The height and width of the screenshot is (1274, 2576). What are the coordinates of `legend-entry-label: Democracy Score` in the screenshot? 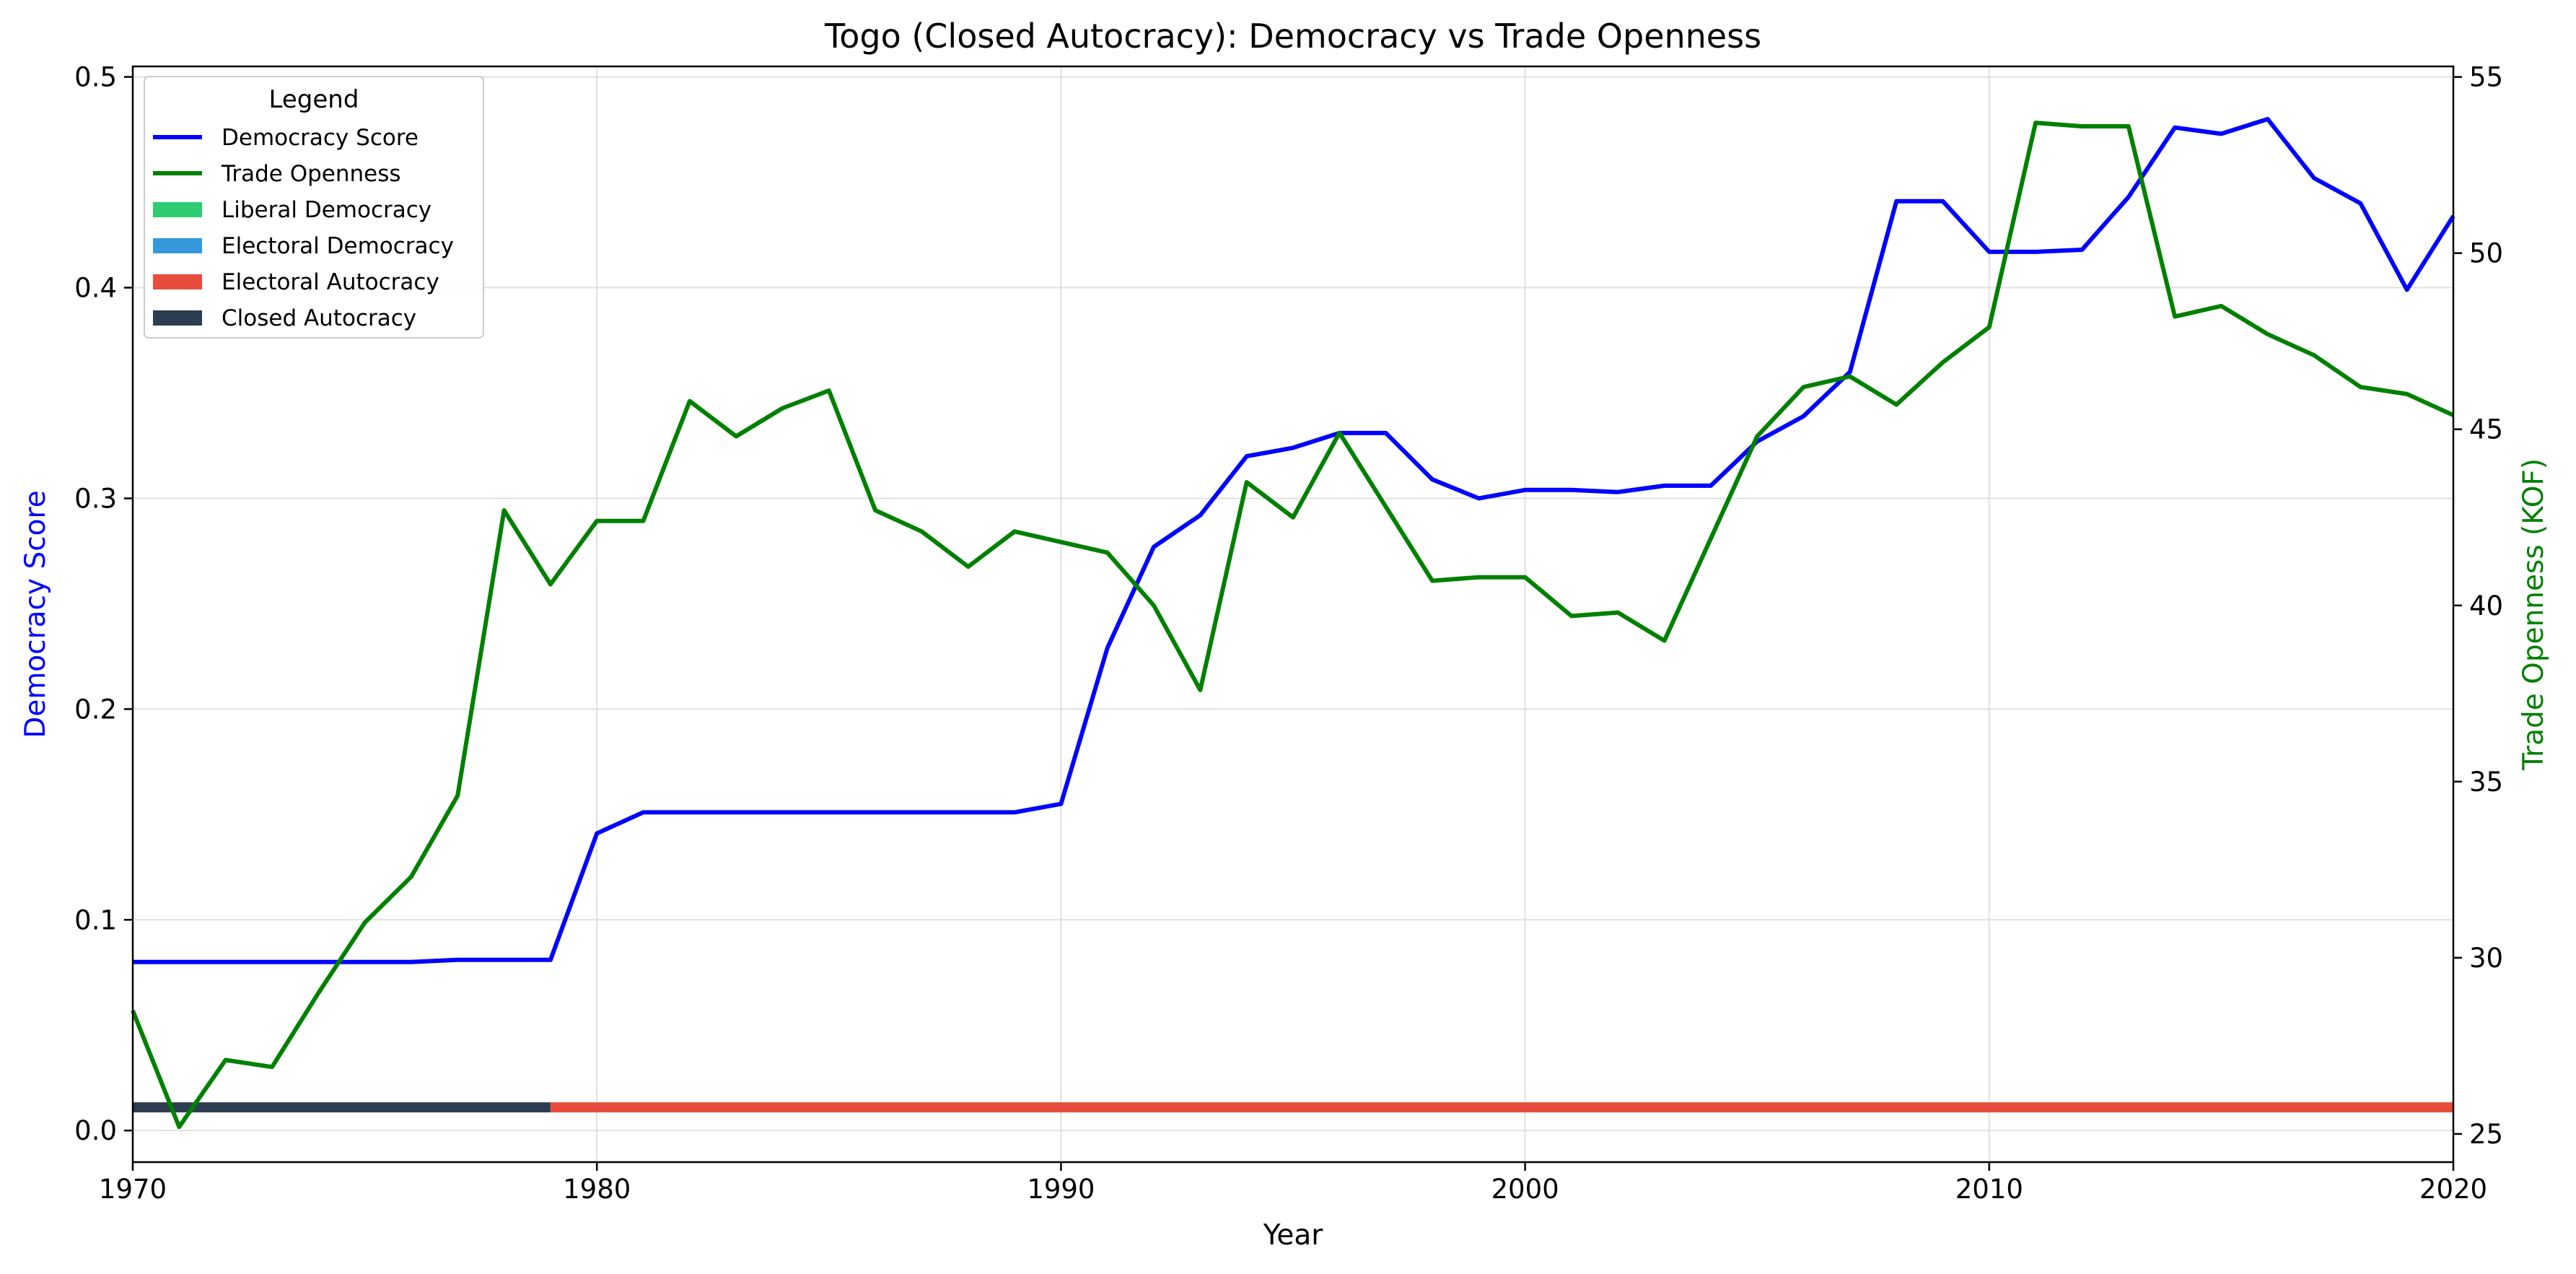 It's located at (320, 138).